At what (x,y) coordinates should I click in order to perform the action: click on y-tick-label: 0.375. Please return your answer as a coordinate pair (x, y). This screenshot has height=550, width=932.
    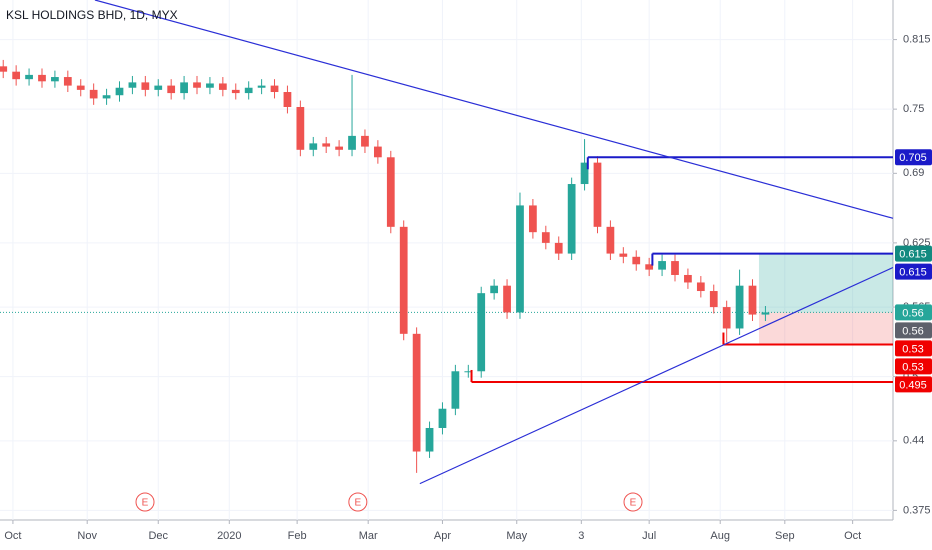
    Looking at the image, I should click on (917, 510).